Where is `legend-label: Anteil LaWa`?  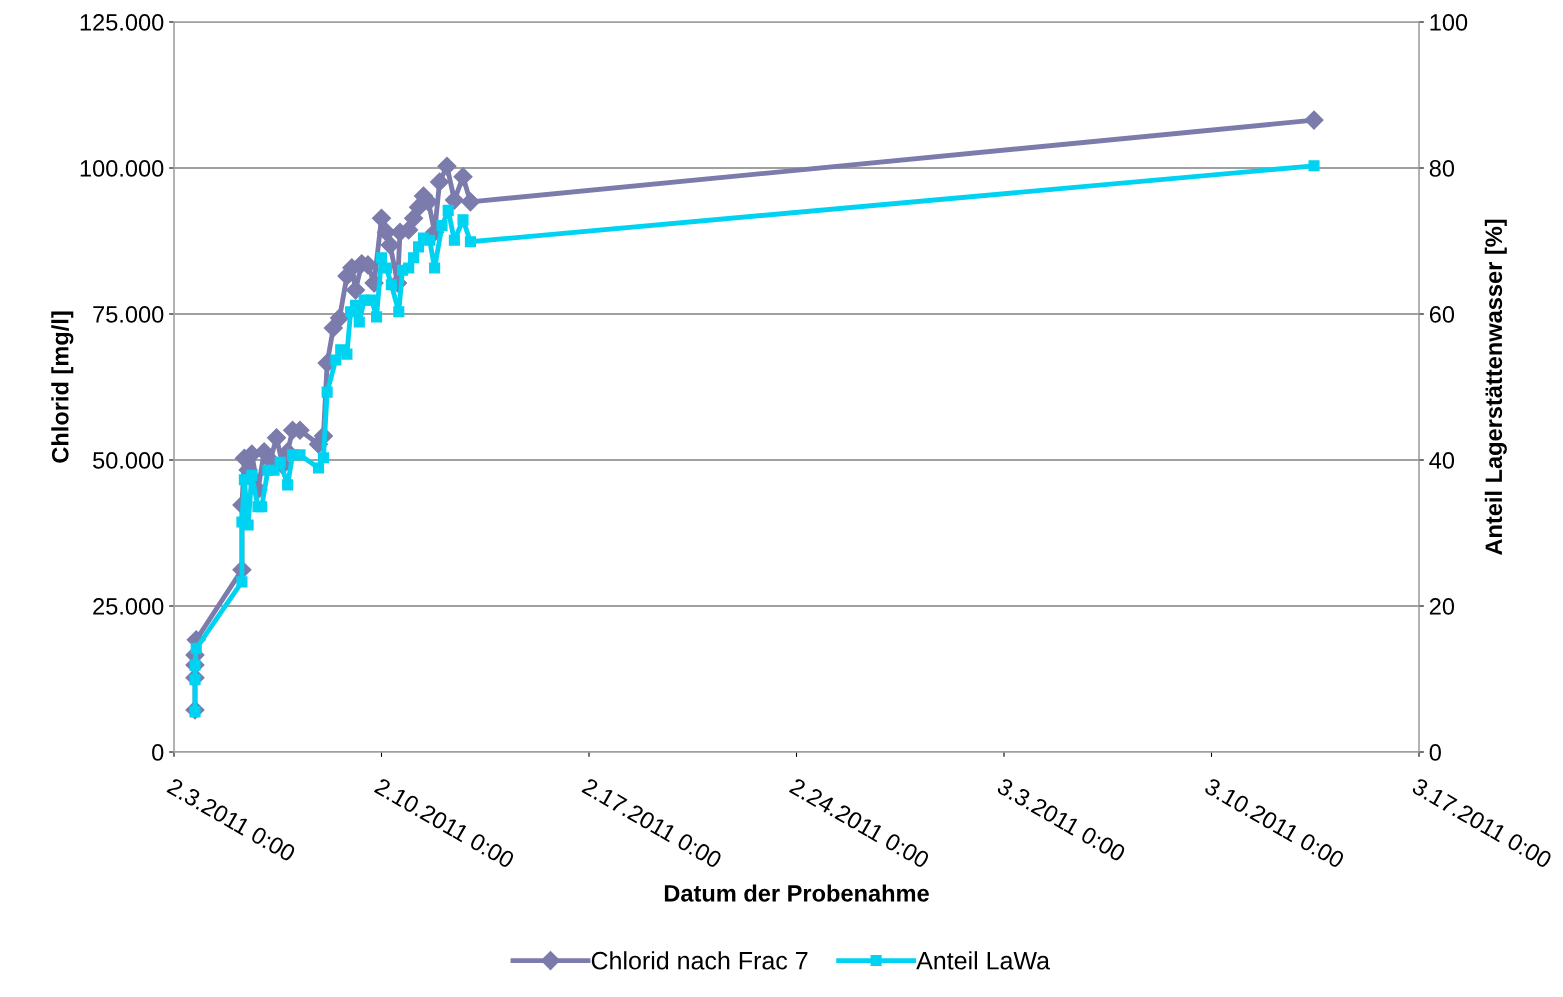 legend-label: Anteil LaWa is located at coordinates (983, 960).